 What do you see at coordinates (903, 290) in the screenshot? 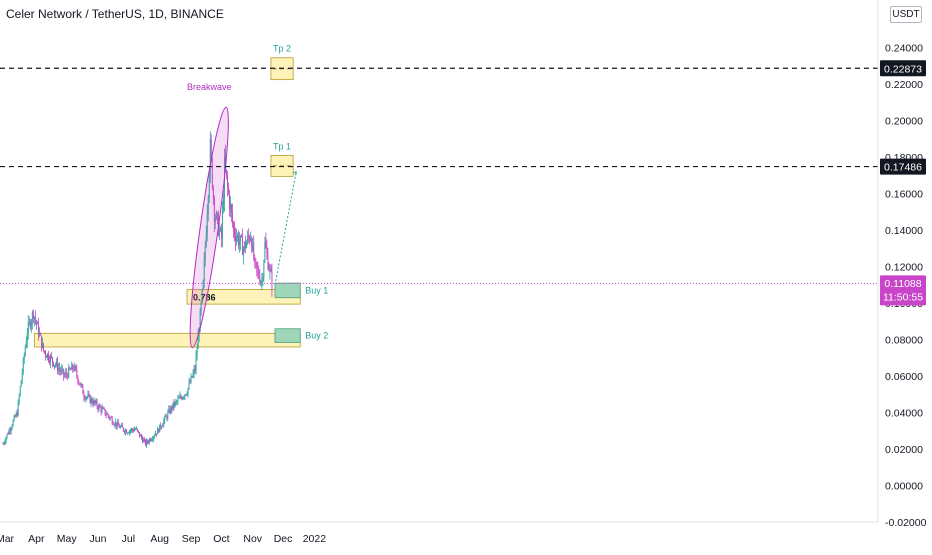
I see `current-price-badge` at bounding box center [903, 290].